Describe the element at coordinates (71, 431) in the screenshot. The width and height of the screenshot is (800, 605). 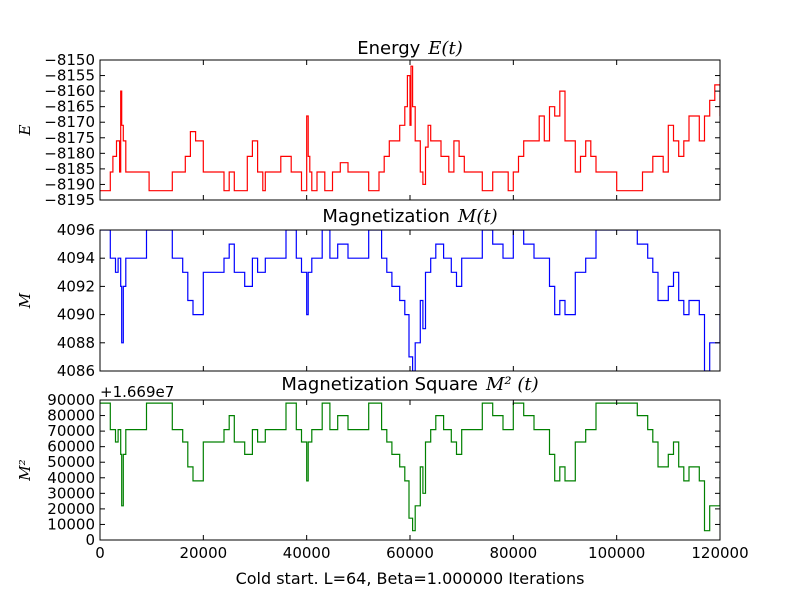
I see `y-tick-label: 70000` at that location.